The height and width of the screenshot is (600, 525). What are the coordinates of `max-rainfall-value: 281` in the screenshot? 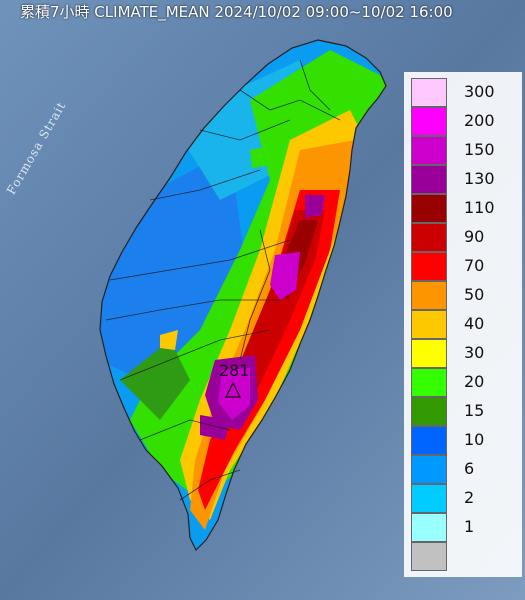 It's located at (234, 370).